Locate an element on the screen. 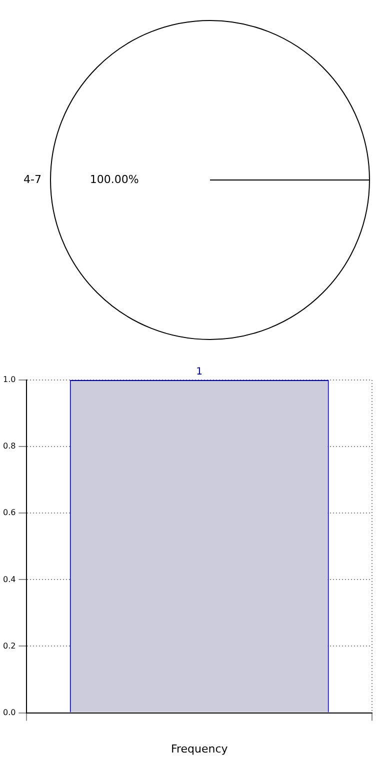 Image resolution: width=390 pixels, height=780 pixels. y-tick-label: 0.8 is located at coordinates (9, 446).